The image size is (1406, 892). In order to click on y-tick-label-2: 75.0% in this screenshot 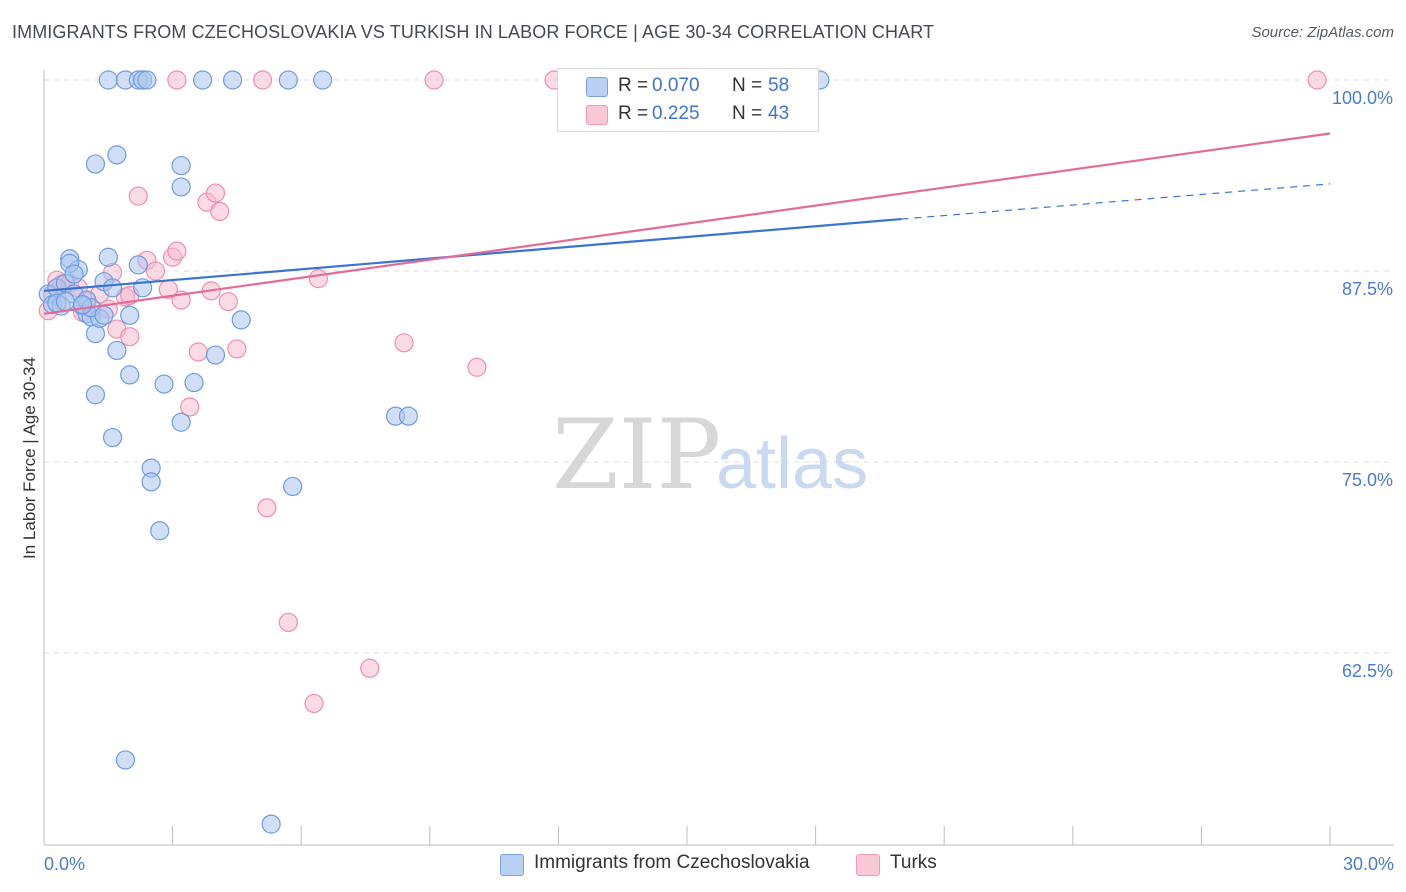, I will do `click(1367, 480)`.